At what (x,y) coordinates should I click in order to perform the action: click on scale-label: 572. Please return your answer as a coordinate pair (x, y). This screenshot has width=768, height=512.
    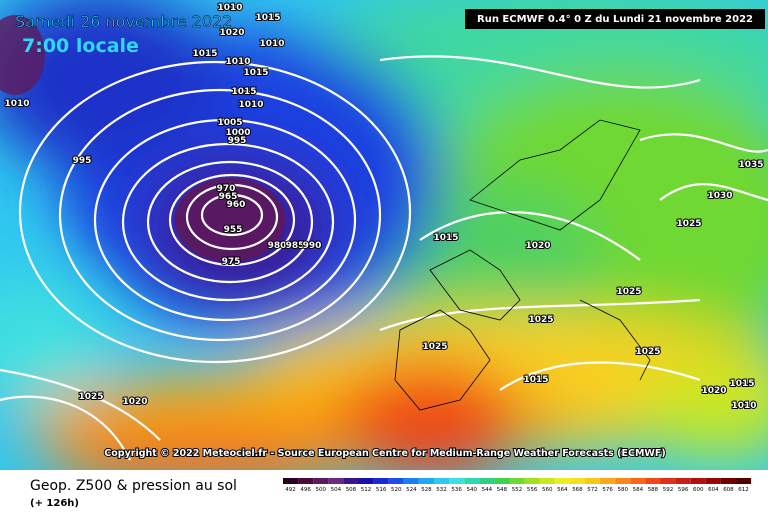
    Looking at the image, I should click on (592, 490).